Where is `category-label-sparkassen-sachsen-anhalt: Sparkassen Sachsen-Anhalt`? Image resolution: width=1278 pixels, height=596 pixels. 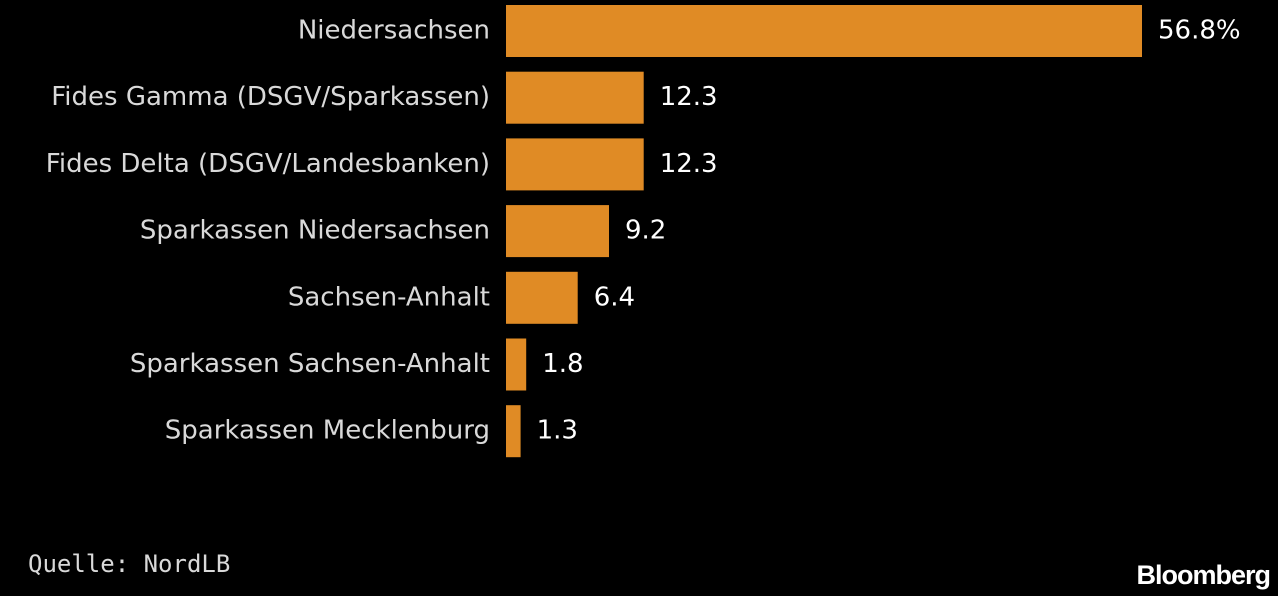 category-label-sparkassen-sachsen-anhalt: Sparkassen Sachsen-Anhalt is located at coordinates (310, 364).